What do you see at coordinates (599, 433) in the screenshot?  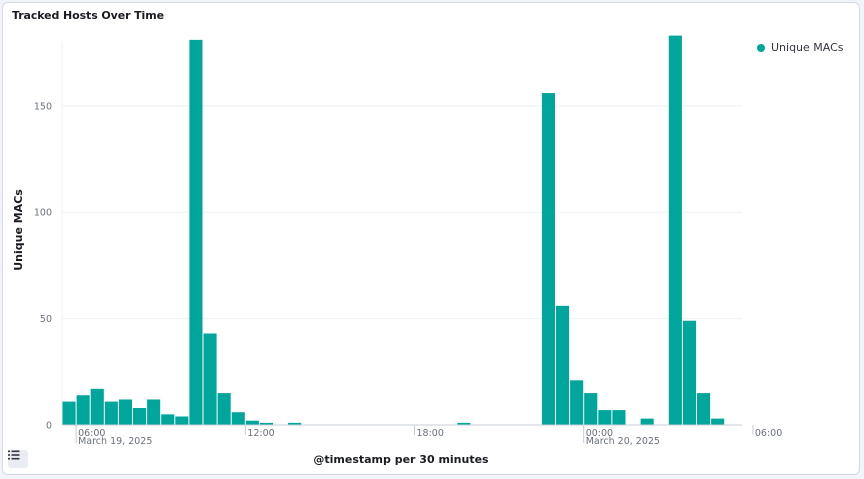 I see `x-tick-label: 00:00` at bounding box center [599, 433].